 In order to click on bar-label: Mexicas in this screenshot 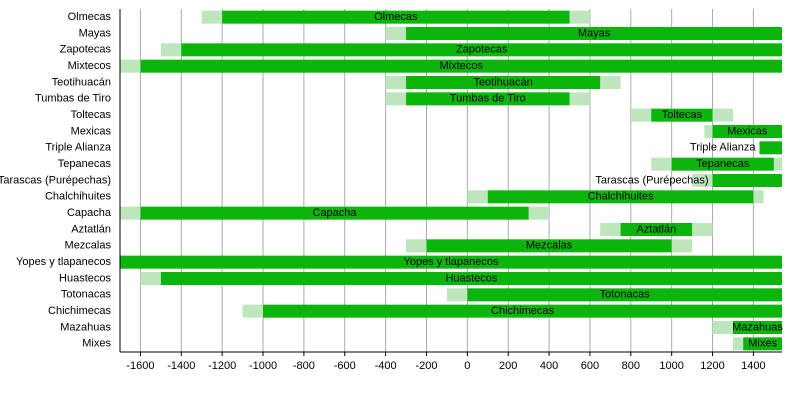, I will do `click(747, 131)`.